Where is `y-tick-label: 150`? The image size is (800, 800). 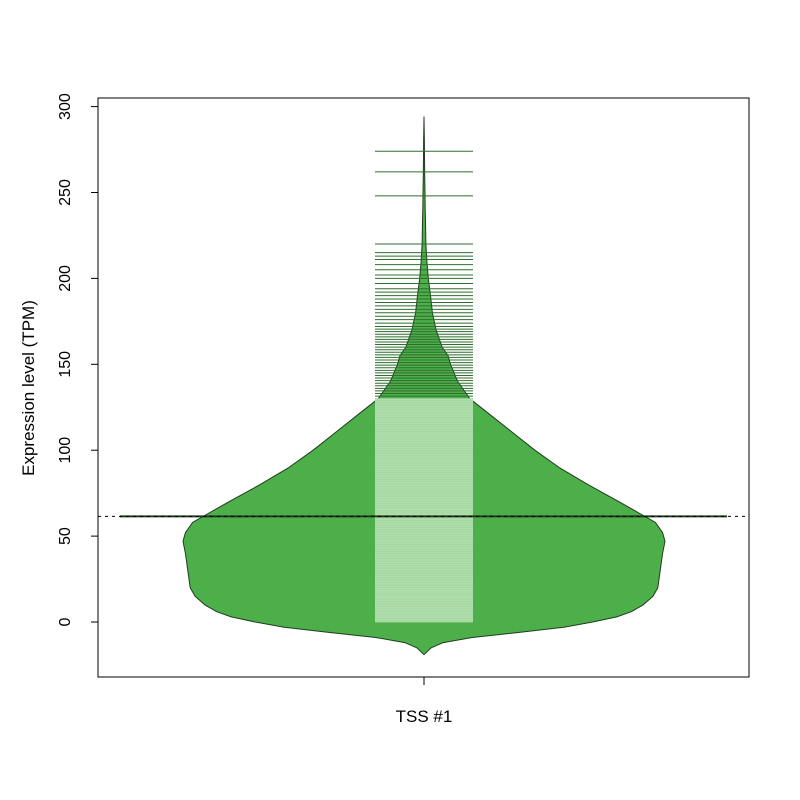 y-tick-label: 150 is located at coordinates (65, 364).